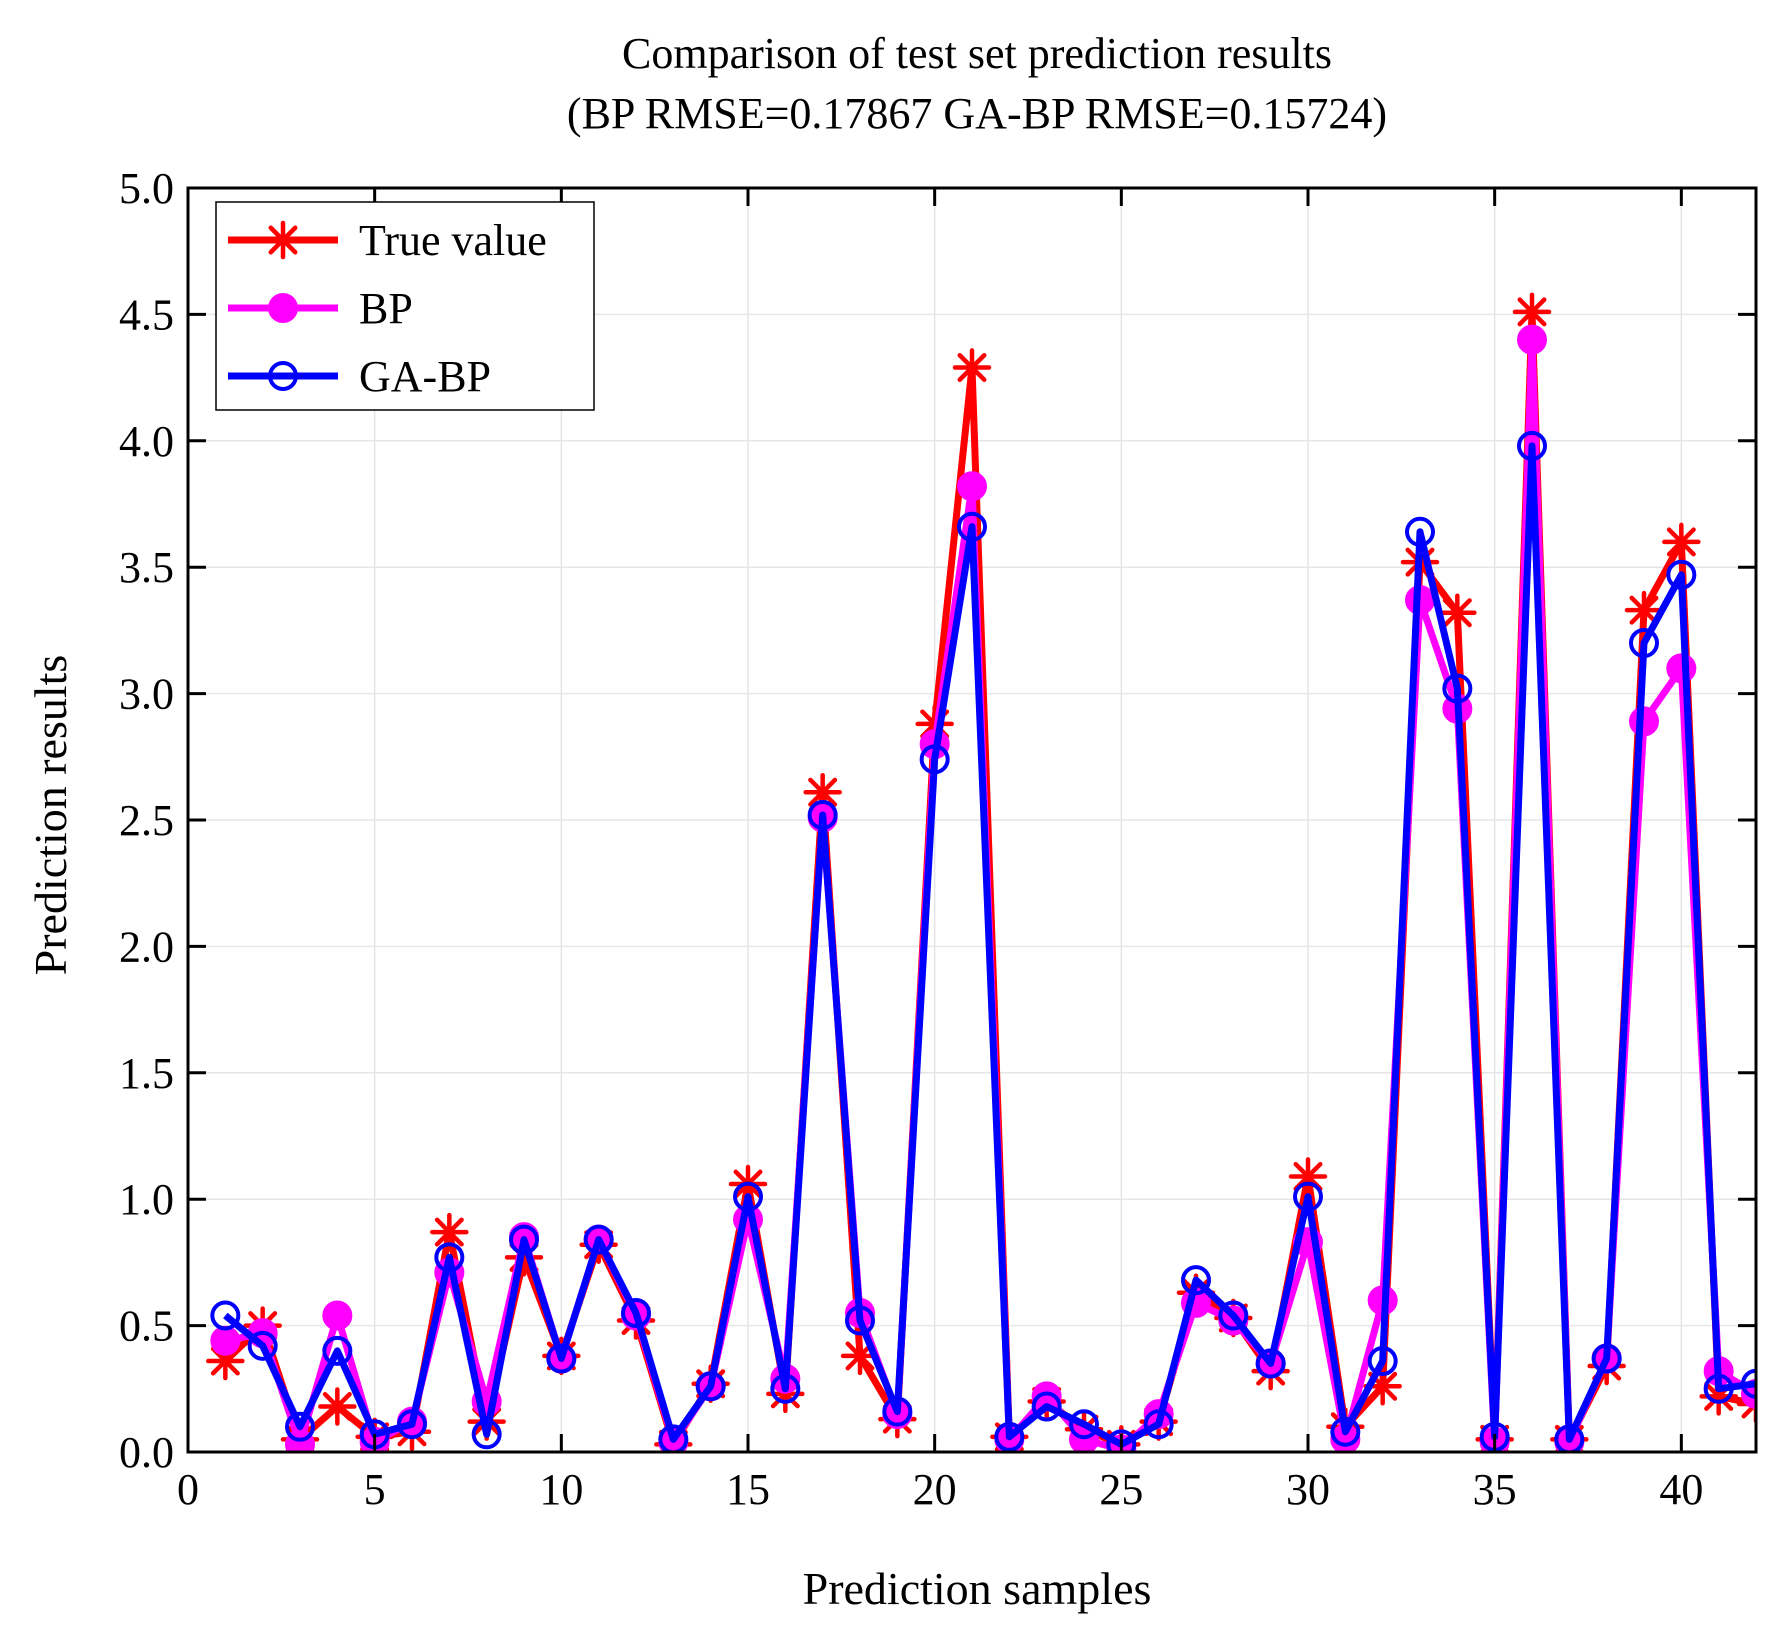 This screenshot has height=1640, width=1792. I want to click on x-tick-label: 20, so click(935, 1489).